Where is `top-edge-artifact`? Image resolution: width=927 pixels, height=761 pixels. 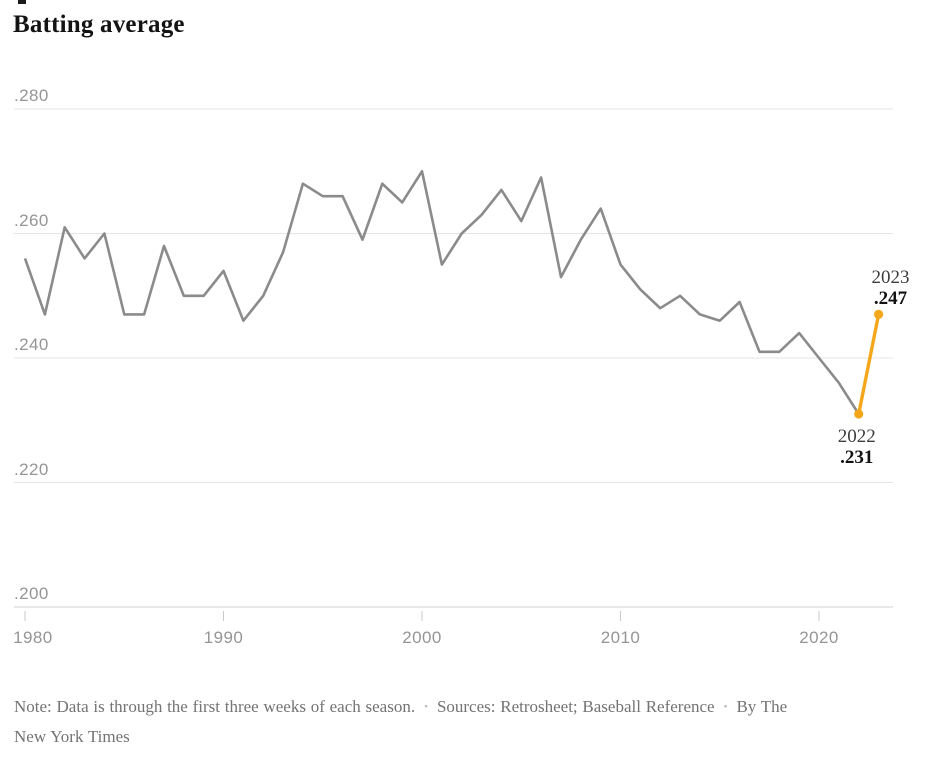
top-edge-artifact is located at coordinates (22, 2).